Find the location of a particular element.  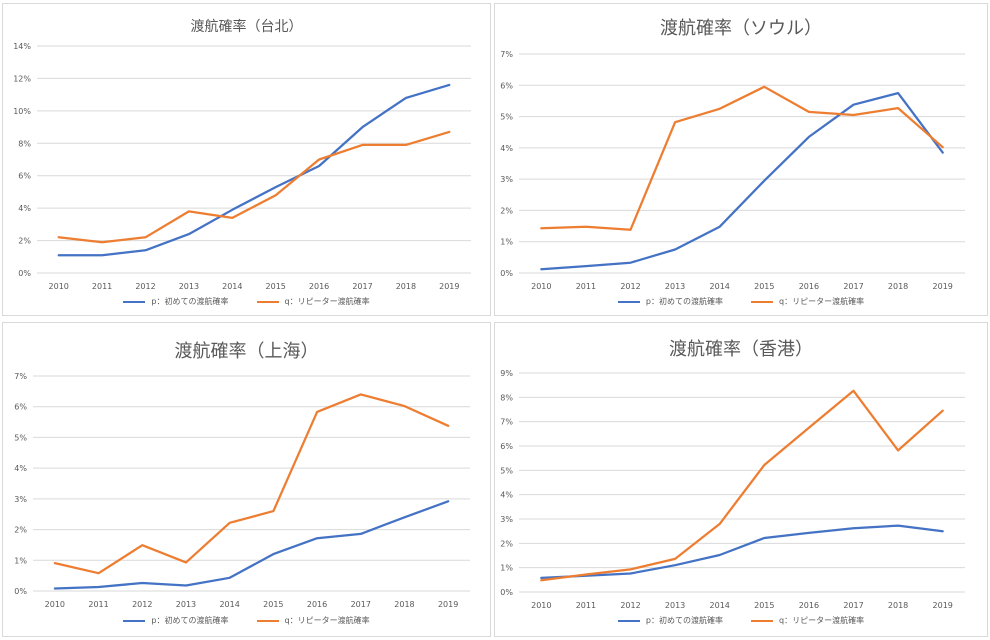

chart-title: 渡航確率（上海） is located at coordinates (246, 351).